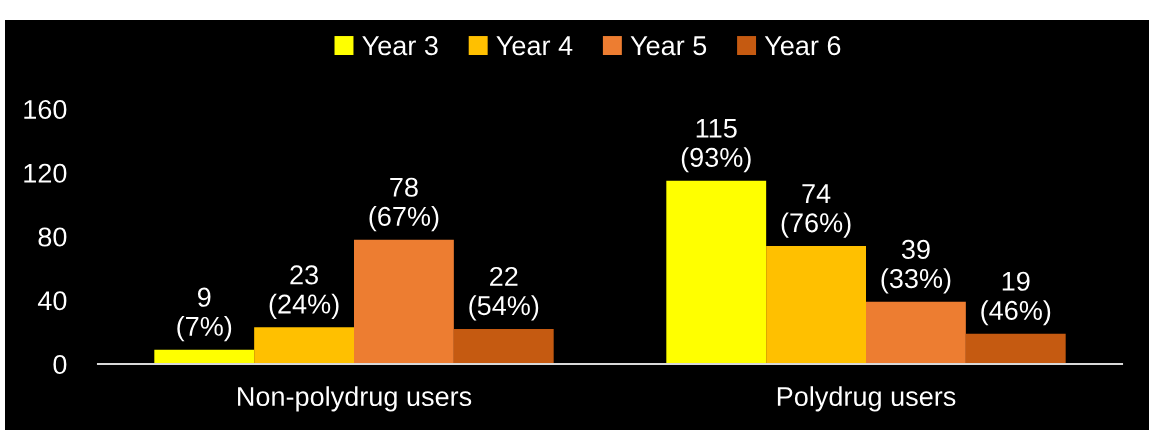 The image size is (1149, 430). Describe the element at coordinates (716, 145) in the screenshot. I see `data-label: 115 (93%)` at that location.